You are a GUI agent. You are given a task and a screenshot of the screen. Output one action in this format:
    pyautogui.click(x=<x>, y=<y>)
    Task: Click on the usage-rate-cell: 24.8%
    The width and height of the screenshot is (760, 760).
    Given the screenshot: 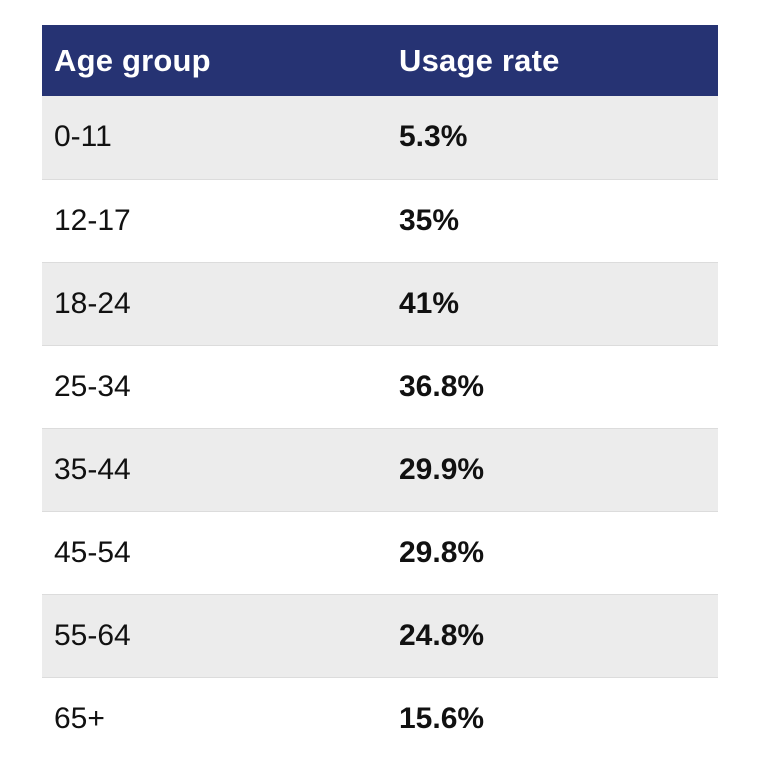 What is the action you would take?
    pyautogui.click(x=442, y=635)
    